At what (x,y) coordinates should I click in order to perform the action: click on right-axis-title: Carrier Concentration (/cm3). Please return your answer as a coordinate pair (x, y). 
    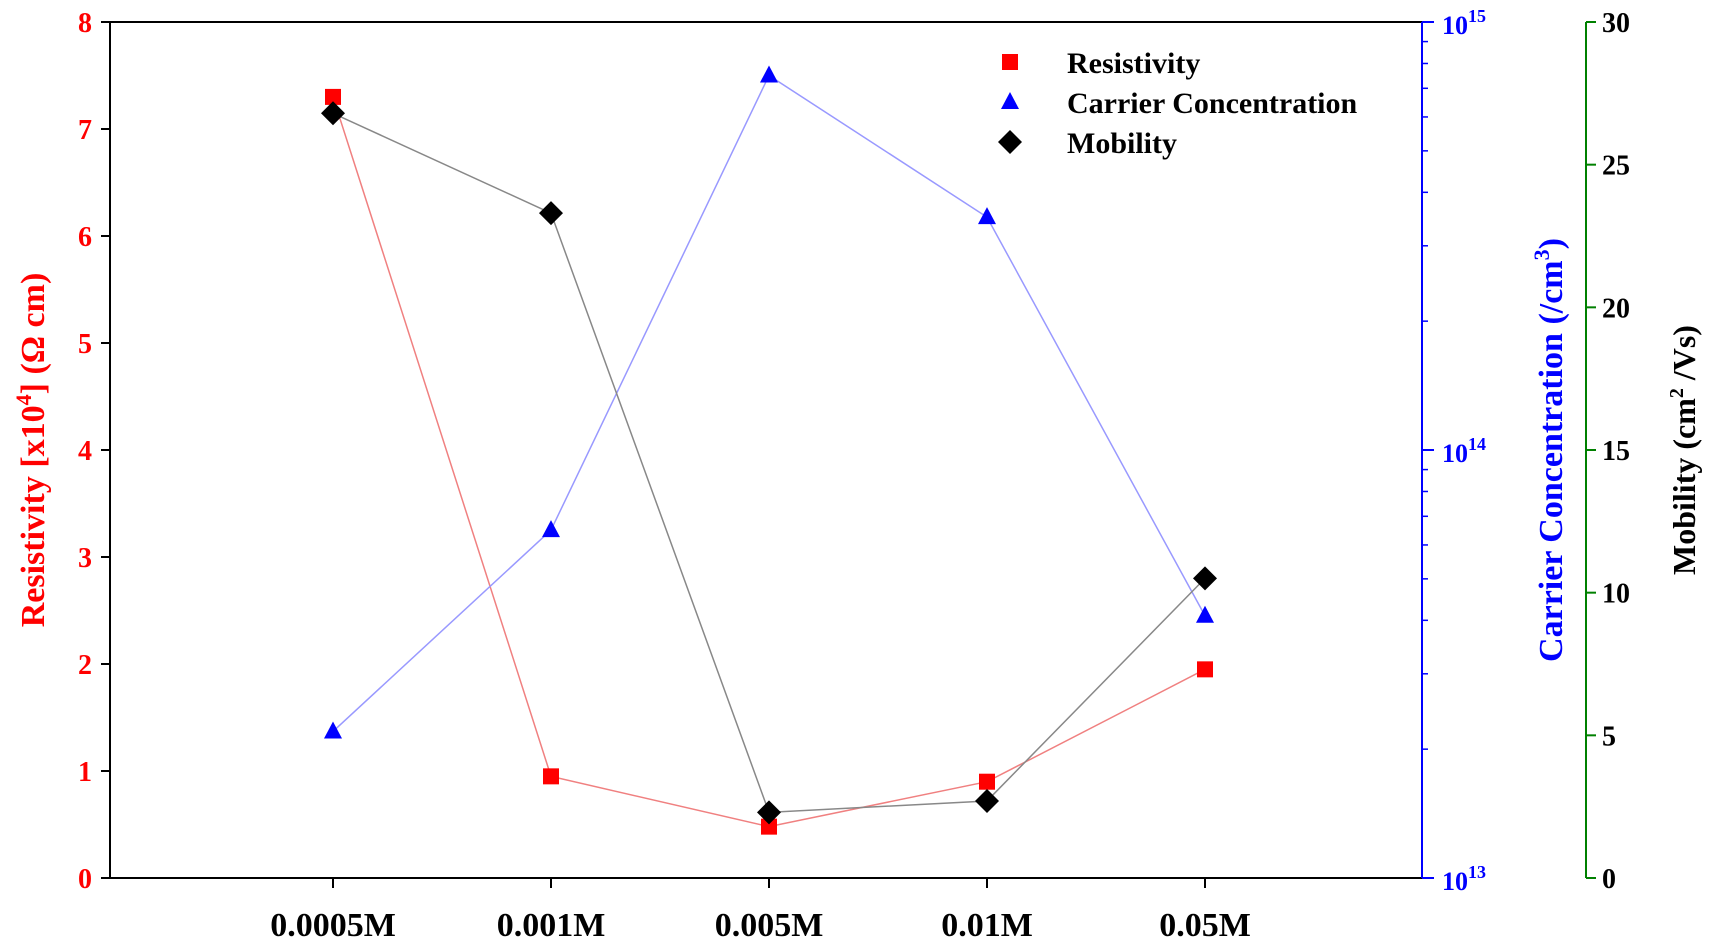
    Looking at the image, I should click on (1549, 450).